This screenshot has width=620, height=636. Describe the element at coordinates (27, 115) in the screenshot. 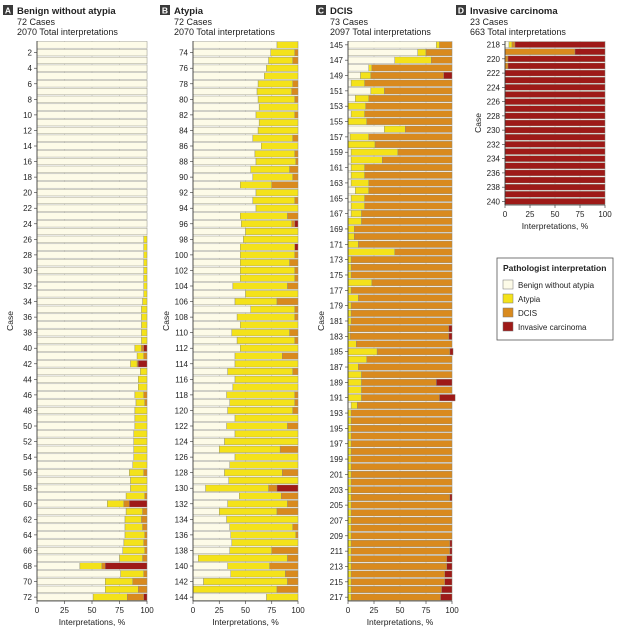

I see `y-tick-label: 10` at that location.